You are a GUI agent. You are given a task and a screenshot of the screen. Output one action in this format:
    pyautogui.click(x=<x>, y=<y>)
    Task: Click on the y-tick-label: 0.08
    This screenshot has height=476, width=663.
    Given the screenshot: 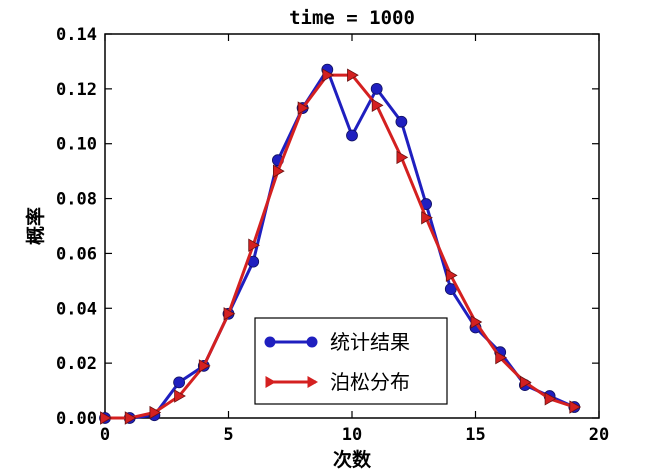 What is the action you would take?
    pyautogui.click(x=76, y=200)
    